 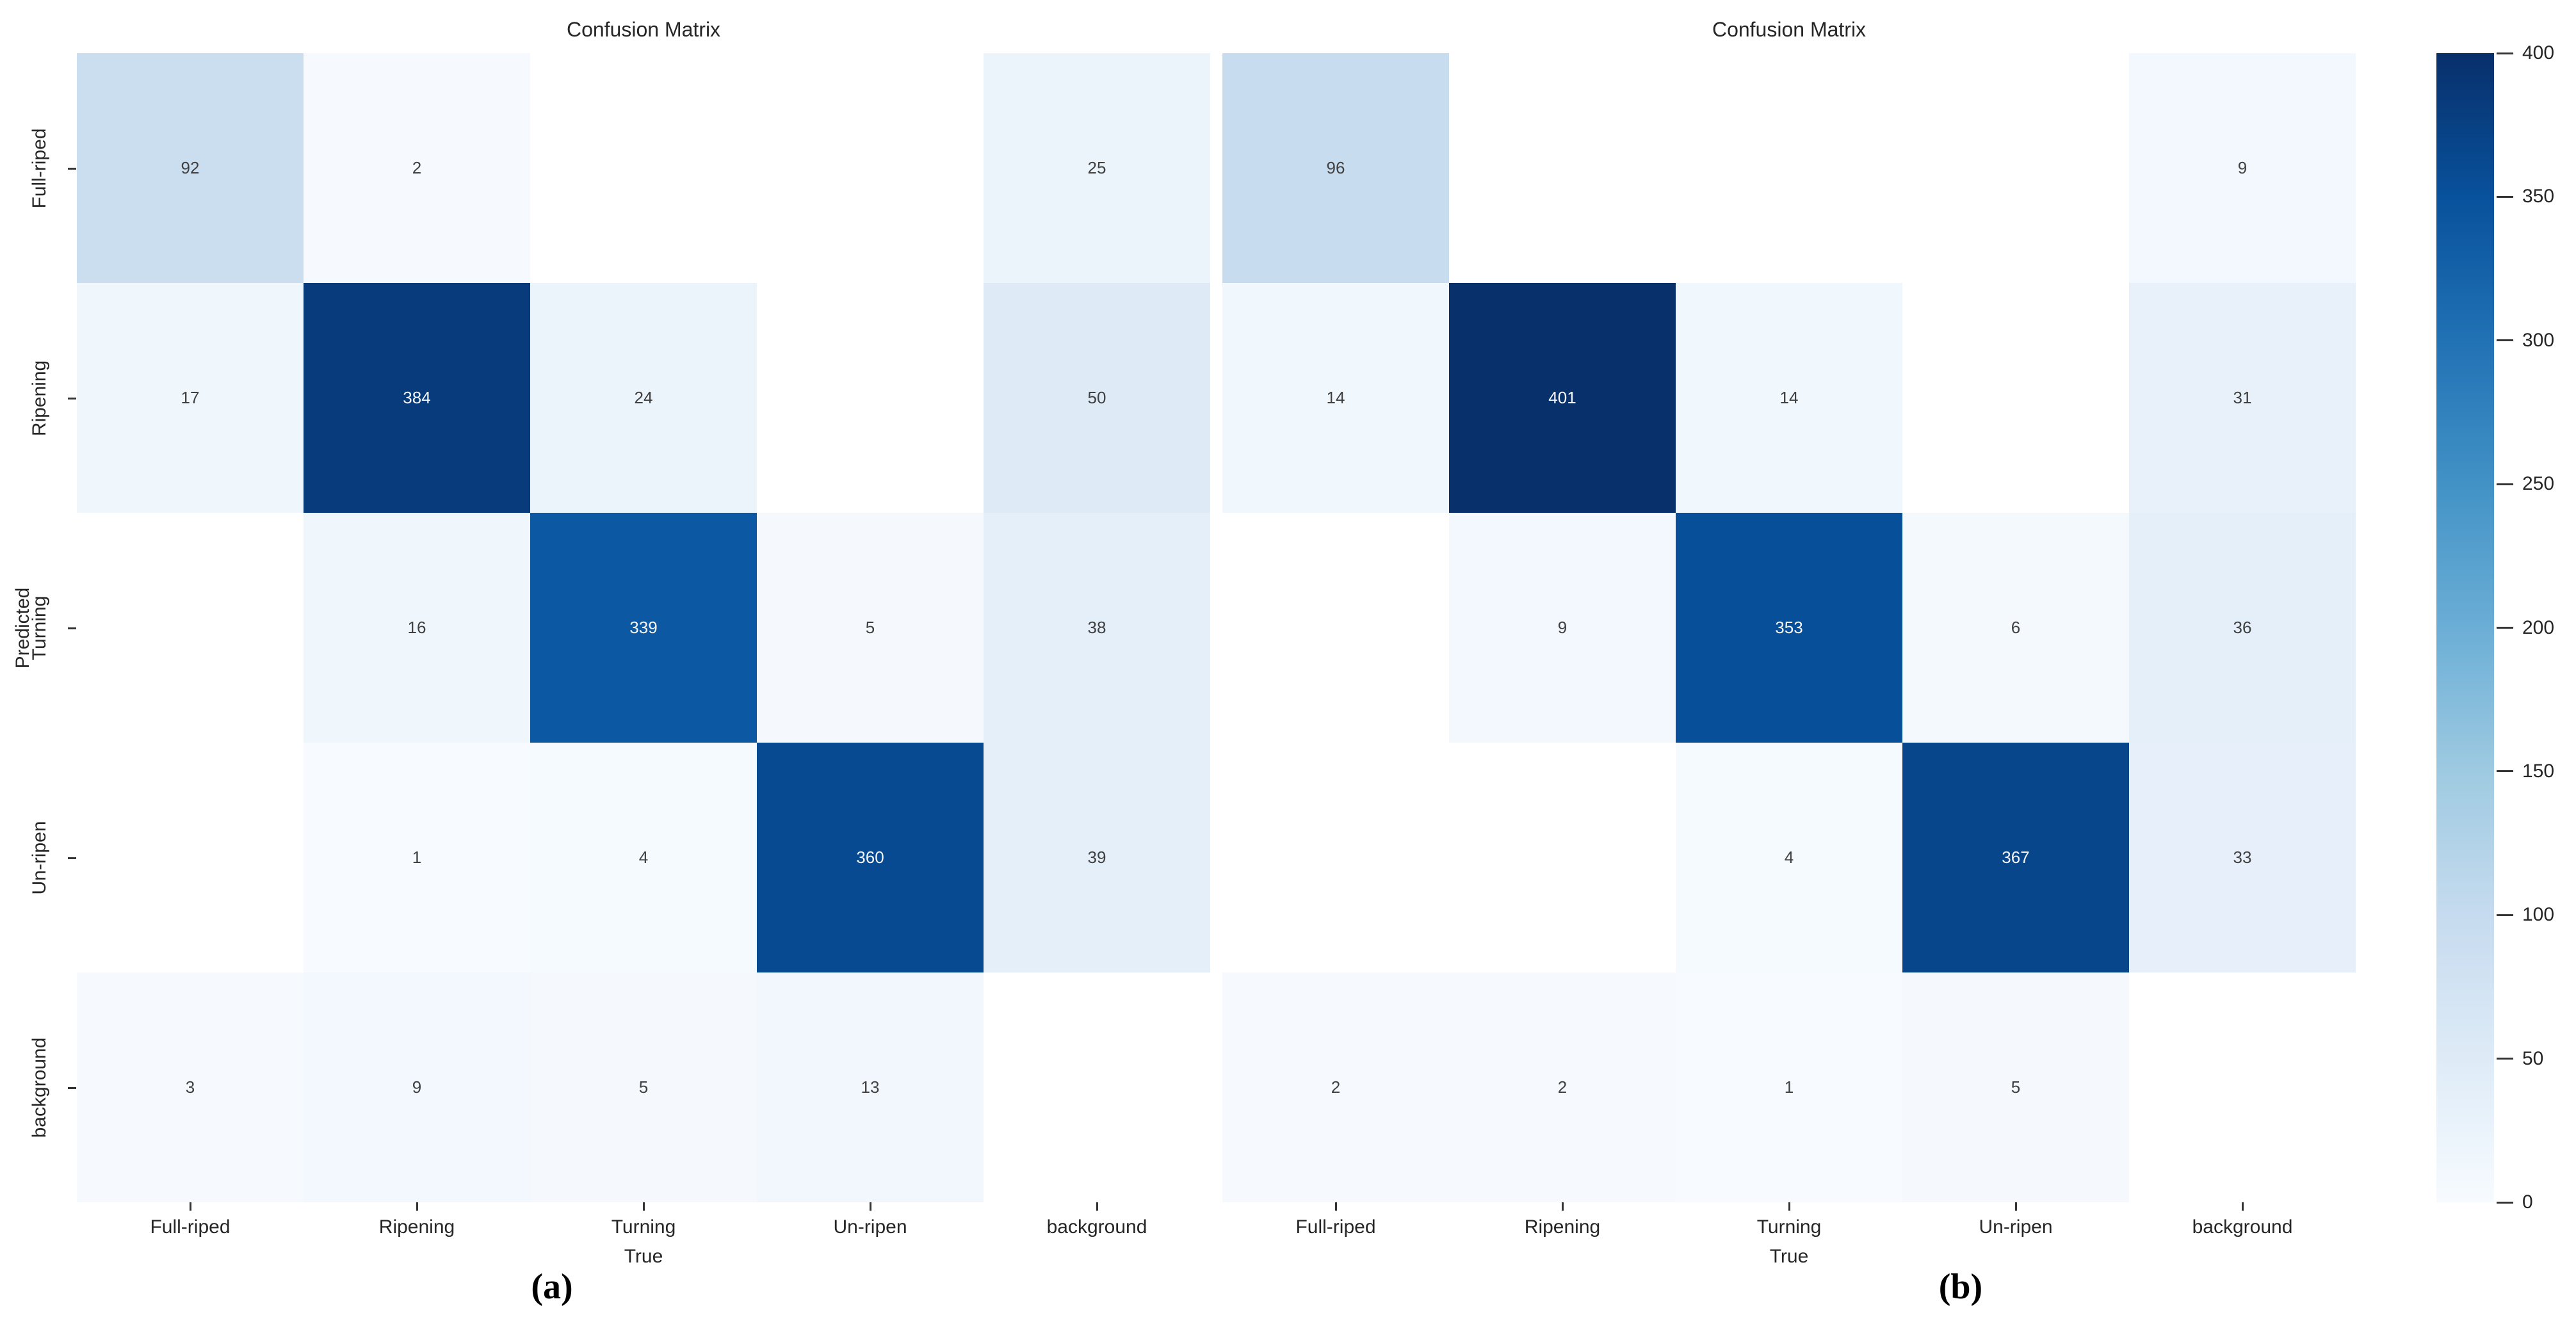 I want to click on cell-a-Turning-Turning: 339, so click(x=643, y=628).